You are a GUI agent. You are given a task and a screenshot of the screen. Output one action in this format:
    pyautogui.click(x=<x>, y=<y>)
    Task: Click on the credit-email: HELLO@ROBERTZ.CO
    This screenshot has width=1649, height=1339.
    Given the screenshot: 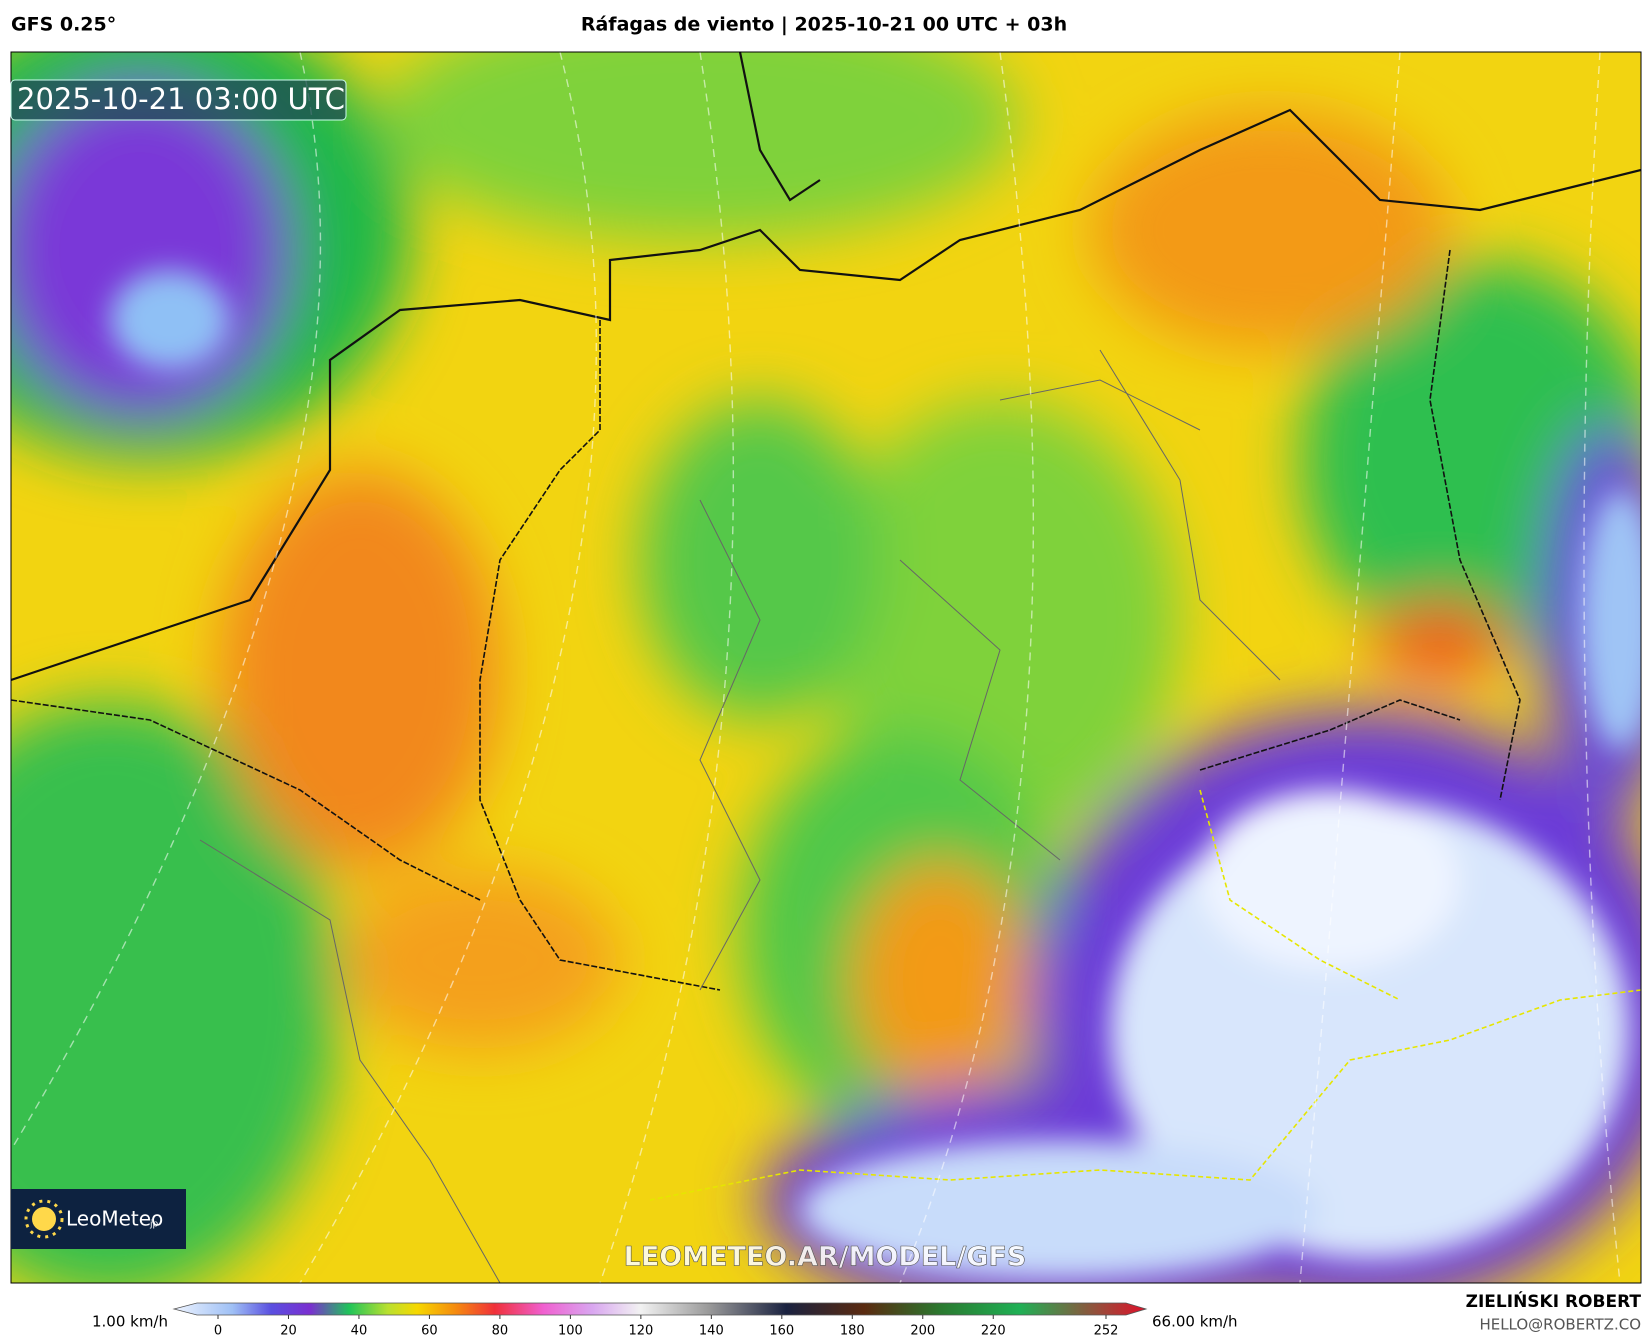 What is the action you would take?
    pyautogui.click(x=1560, y=1325)
    